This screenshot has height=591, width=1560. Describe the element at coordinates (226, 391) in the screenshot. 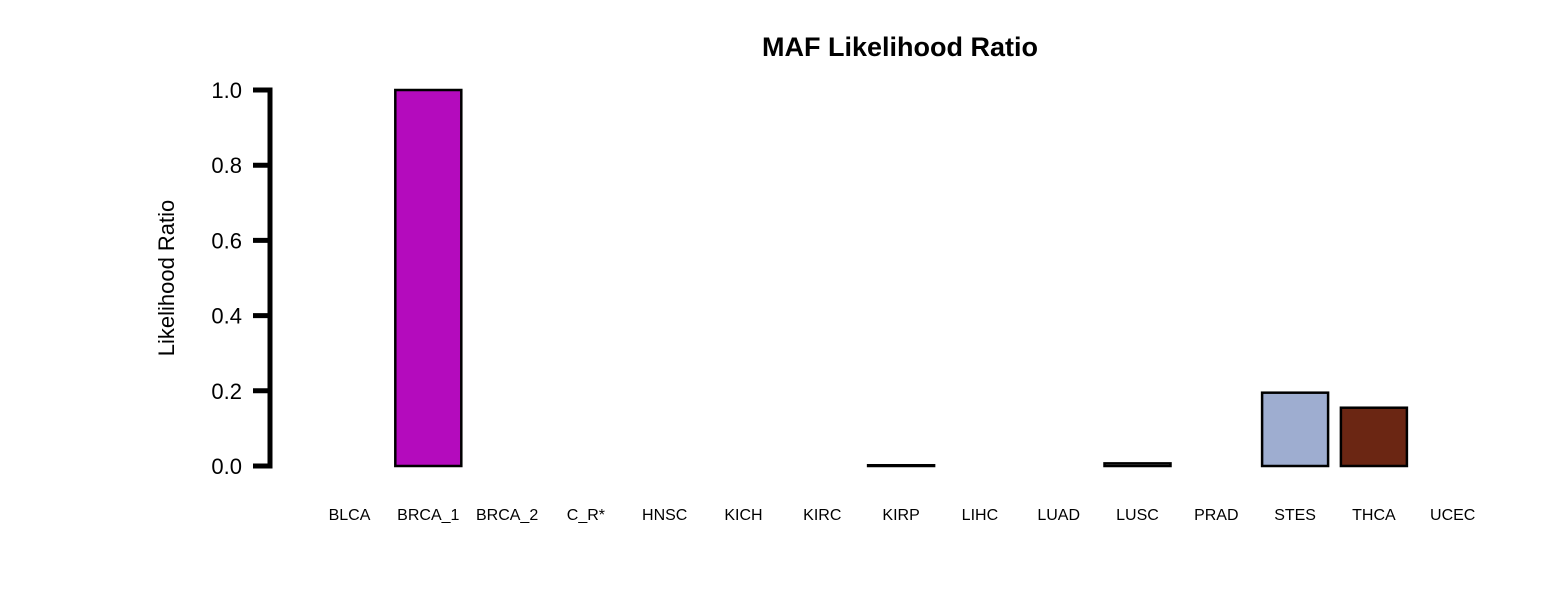

I see `y-tick-label: 0.2` at that location.